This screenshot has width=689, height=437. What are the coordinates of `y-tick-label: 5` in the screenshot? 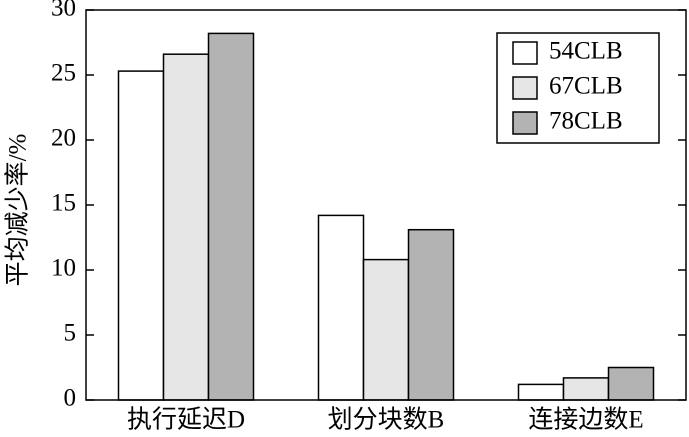 It's located at (70, 333).